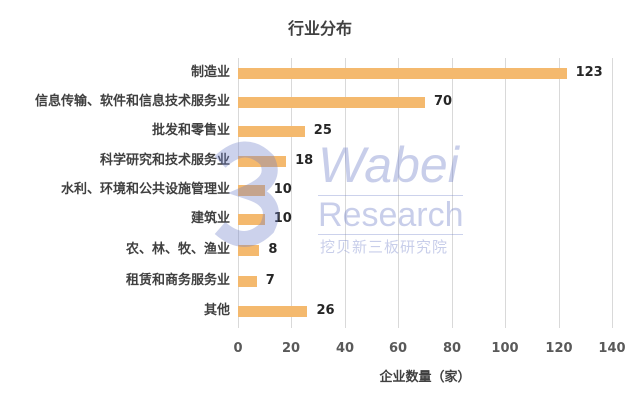 Image resolution: width=640 pixels, height=402 pixels. What do you see at coordinates (398, 348) in the screenshot?
I see `x-tick-label: 60` at bounding box center [398, 348].